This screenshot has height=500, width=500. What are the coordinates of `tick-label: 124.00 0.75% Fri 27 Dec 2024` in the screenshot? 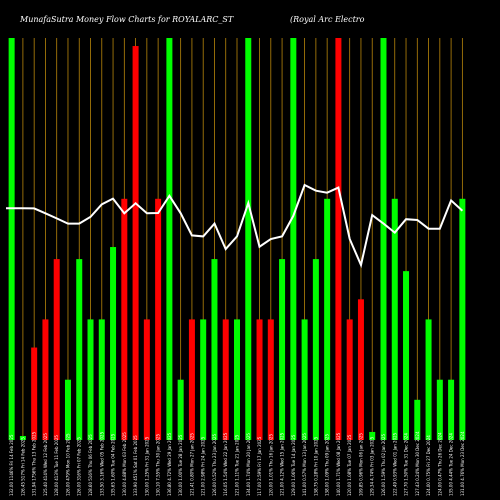 It's located at (428, 465).